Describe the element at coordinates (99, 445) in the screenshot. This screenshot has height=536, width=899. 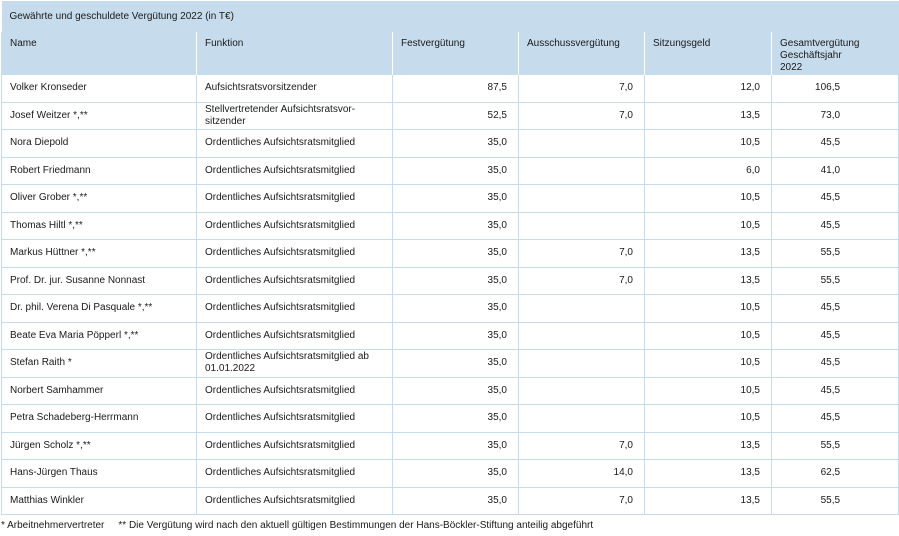
I see `cell-name: Jürgen Scholz *,**` at that location.